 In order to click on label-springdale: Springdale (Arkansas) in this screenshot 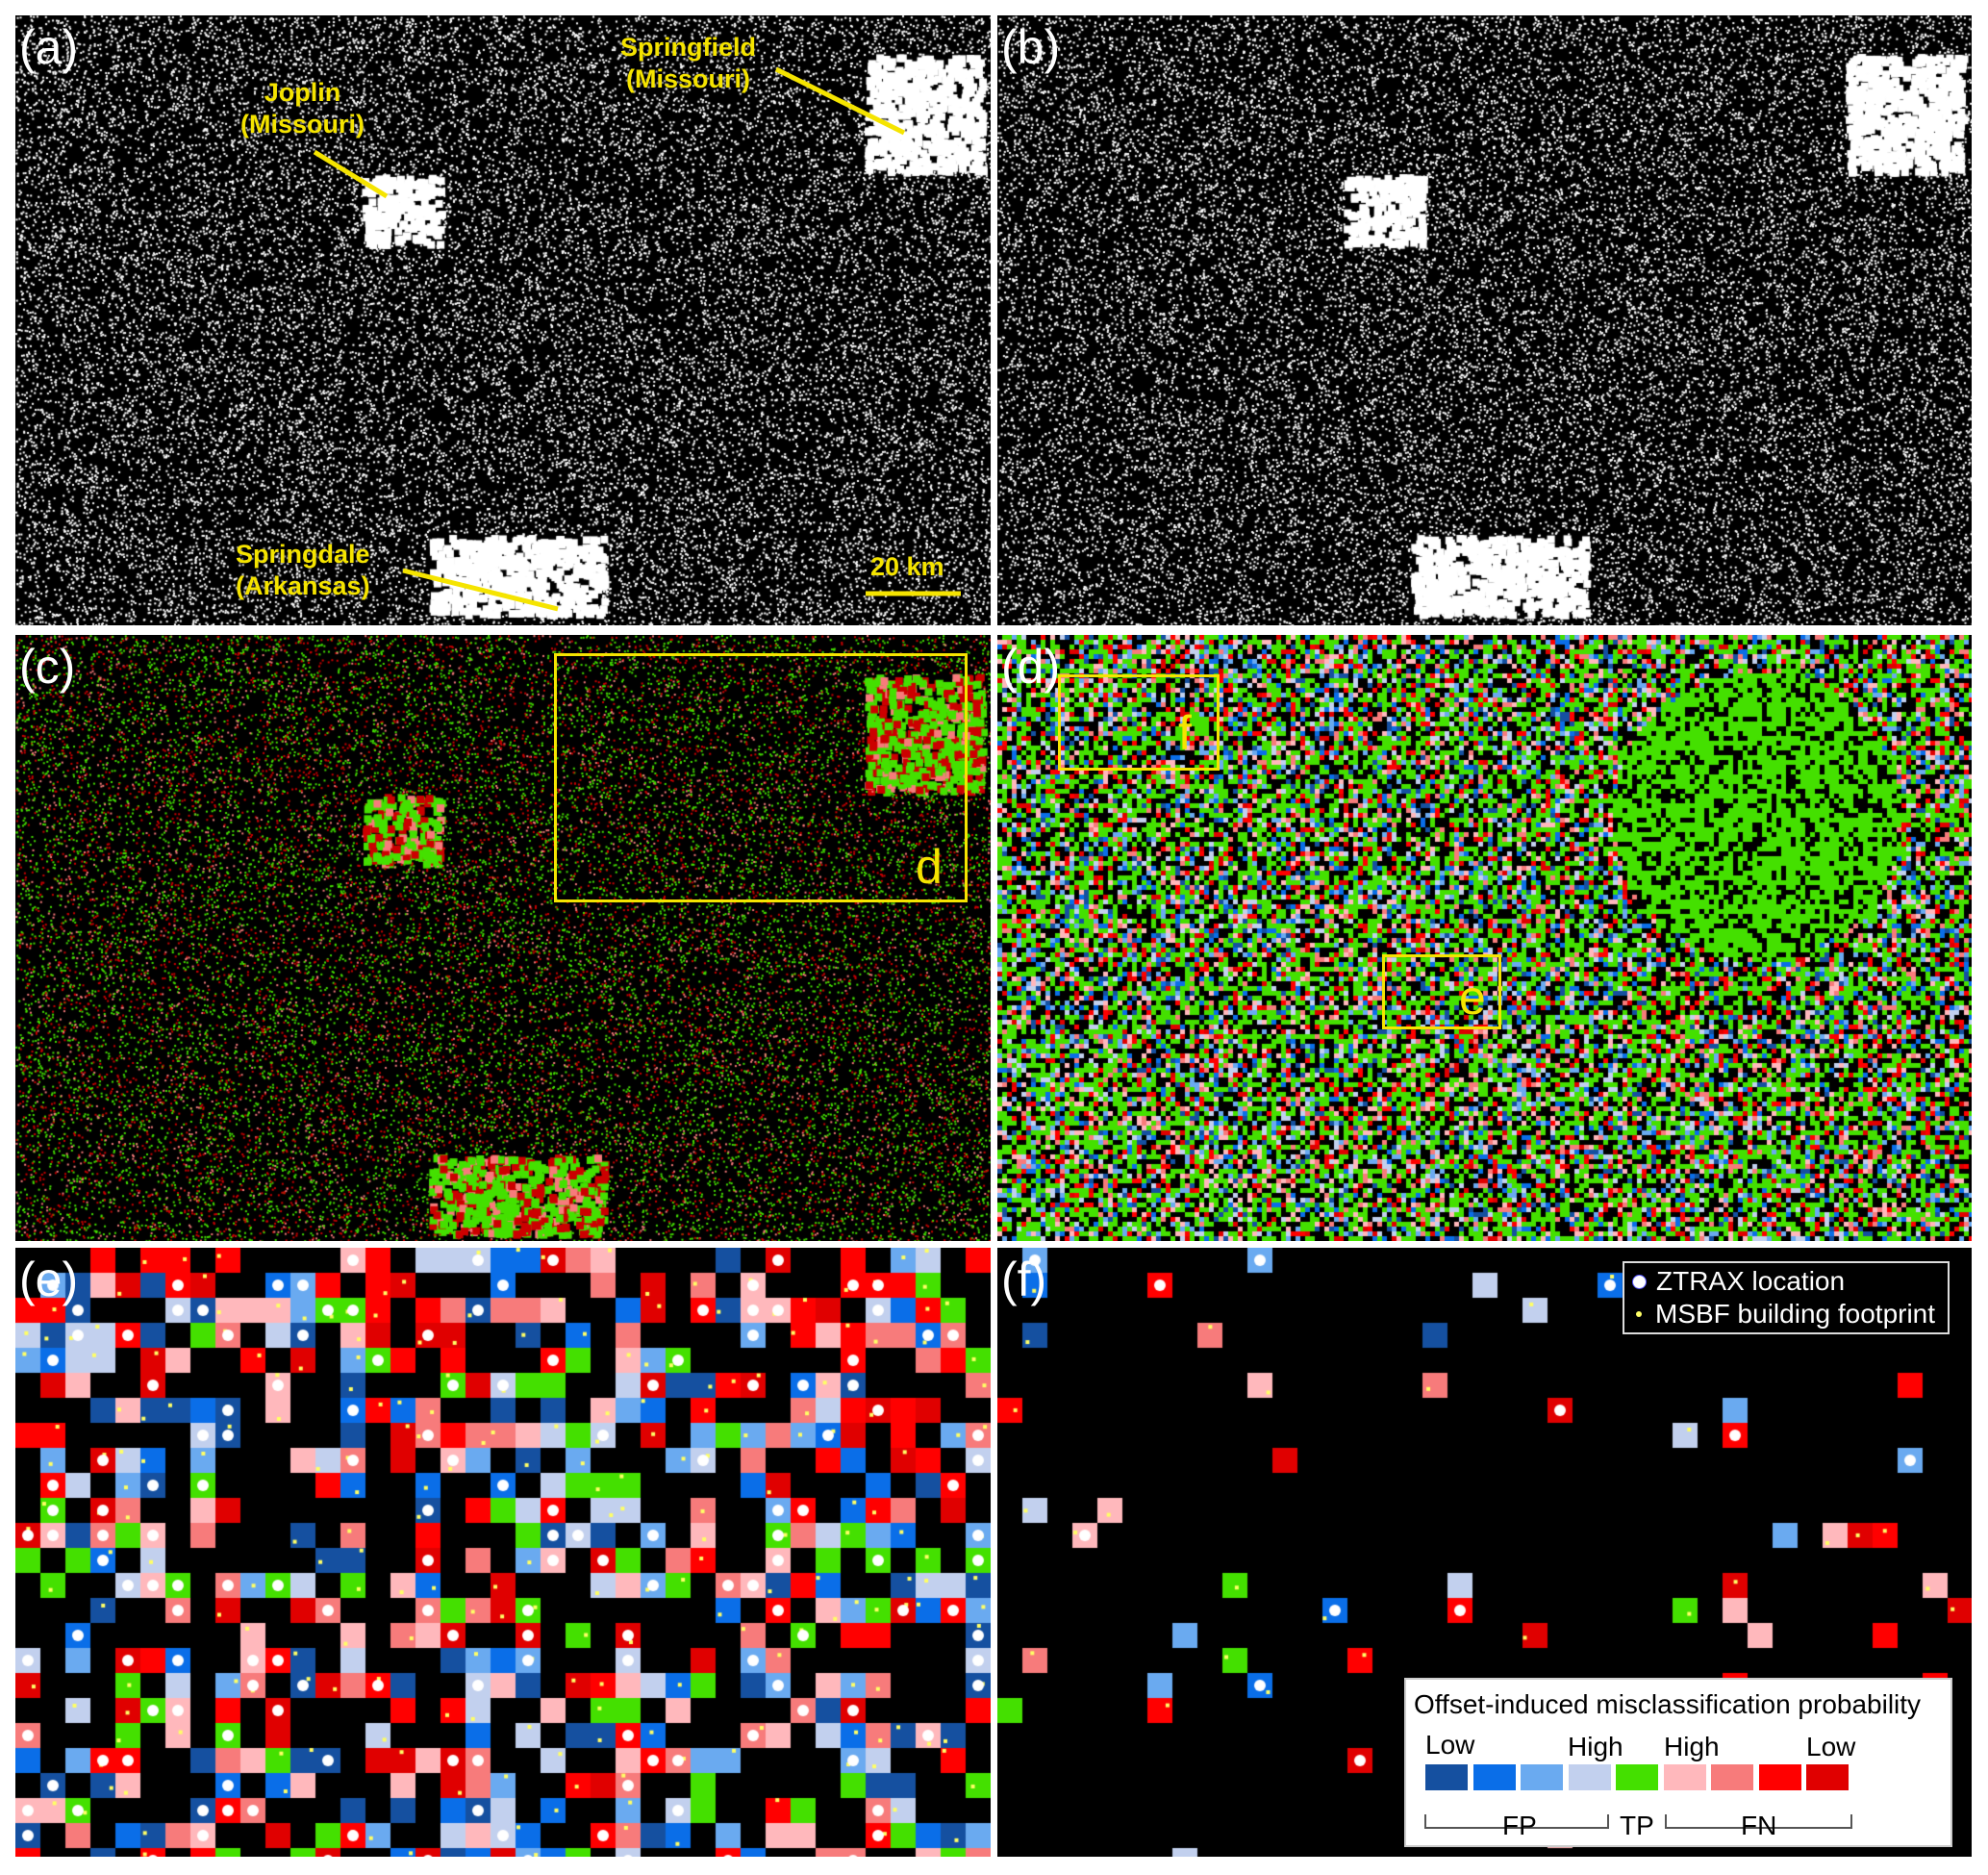, I will do `click(303, 570)`.